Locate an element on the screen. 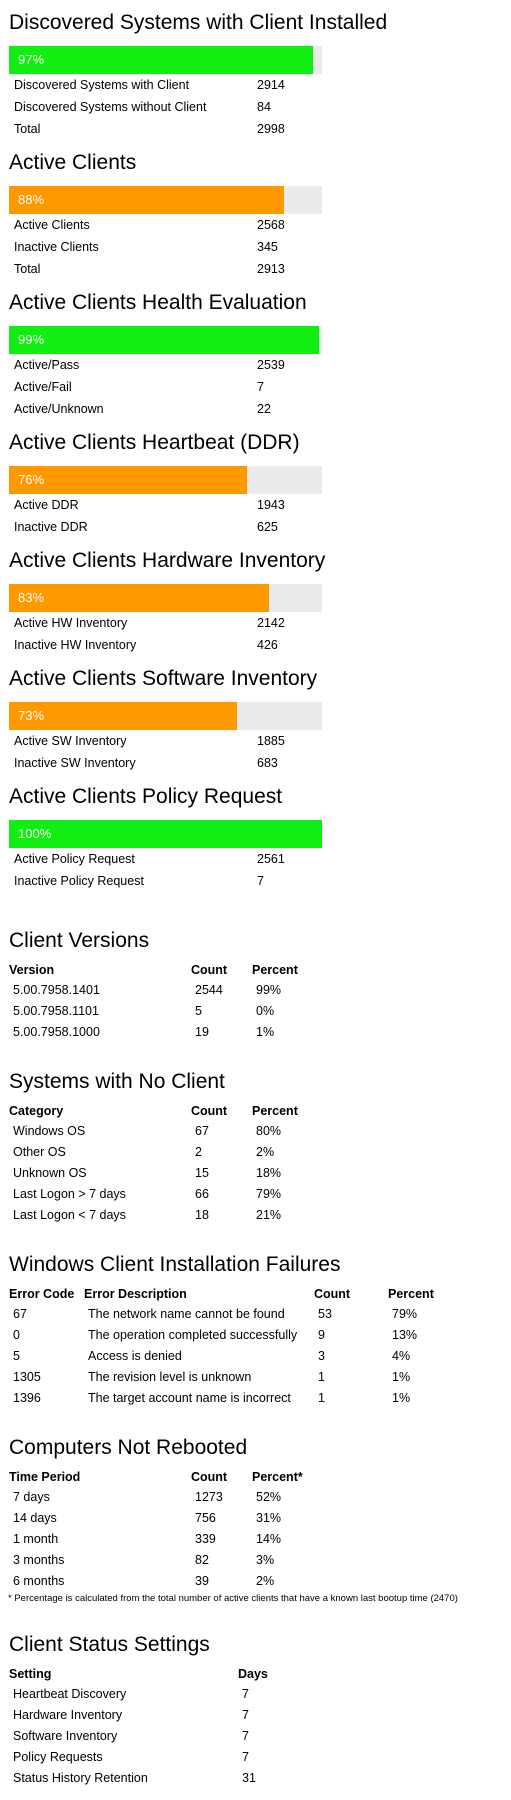 The height and width of the screenshot is (1800, 511). stat-value: 2914 is located at coordinates (271, 85).